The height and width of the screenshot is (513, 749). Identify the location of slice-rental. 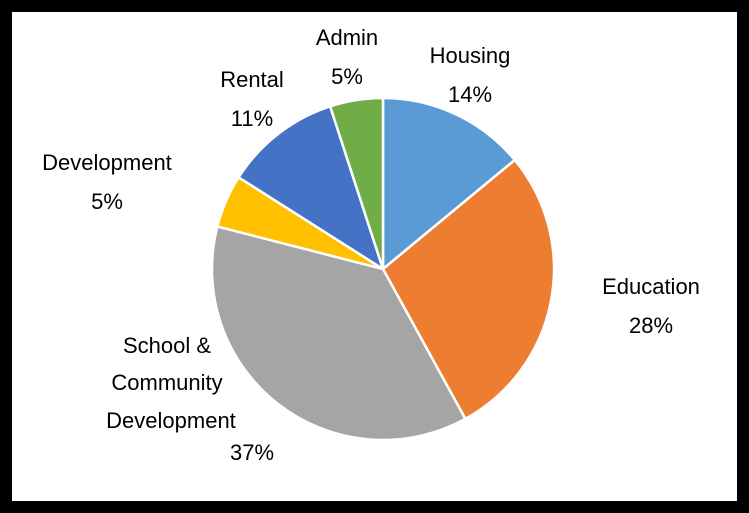
(311, 188).